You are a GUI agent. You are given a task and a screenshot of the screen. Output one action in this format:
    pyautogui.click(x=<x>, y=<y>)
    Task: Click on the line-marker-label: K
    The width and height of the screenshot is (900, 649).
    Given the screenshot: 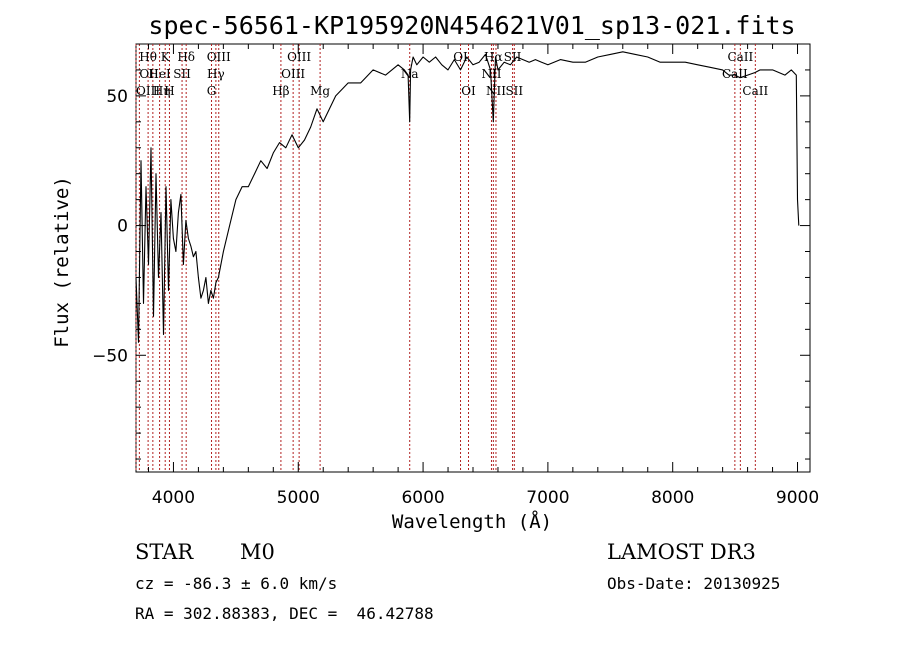 What is the action you would take?
    pyautogui.click(x=166, y=57)
    